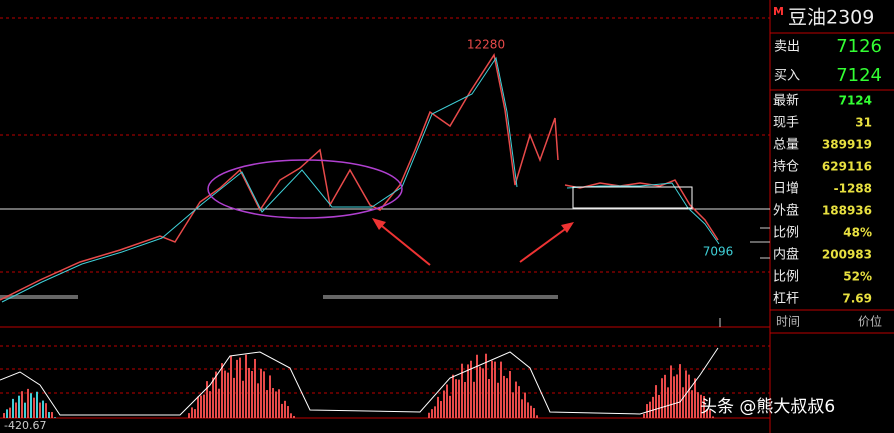 The width and height of the screenshot is (894, 433). I want to click on contract-marker: M, so click(778, 11).